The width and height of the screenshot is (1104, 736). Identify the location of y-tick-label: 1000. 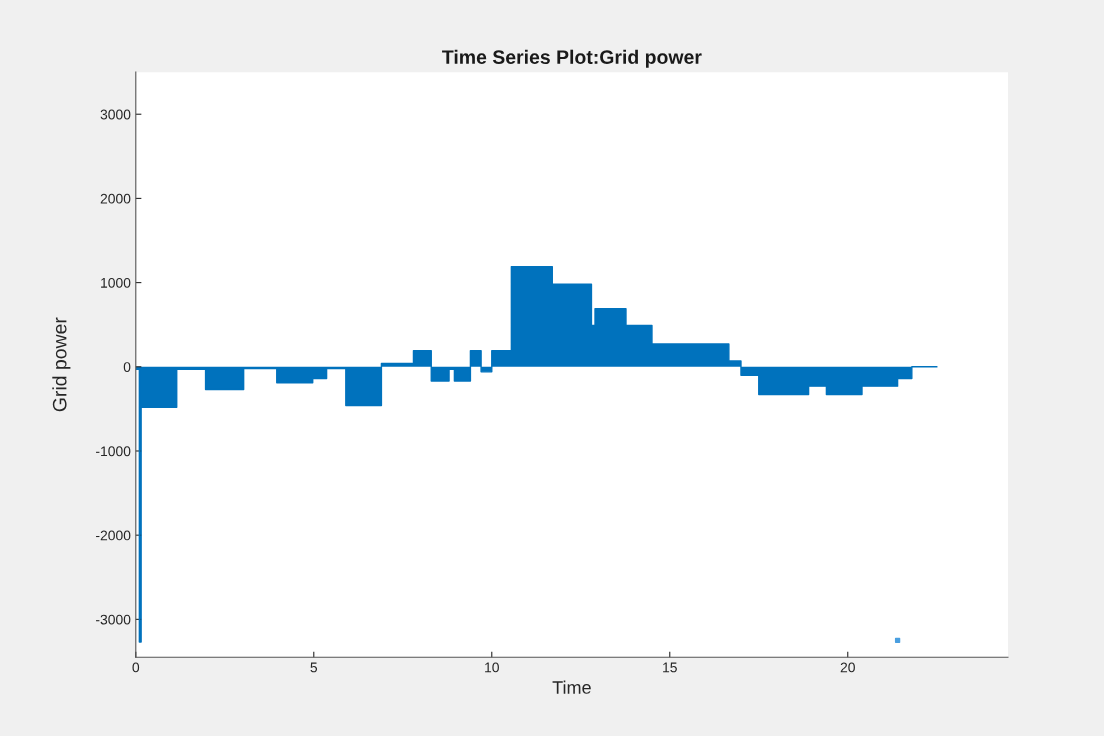
(116, 282).